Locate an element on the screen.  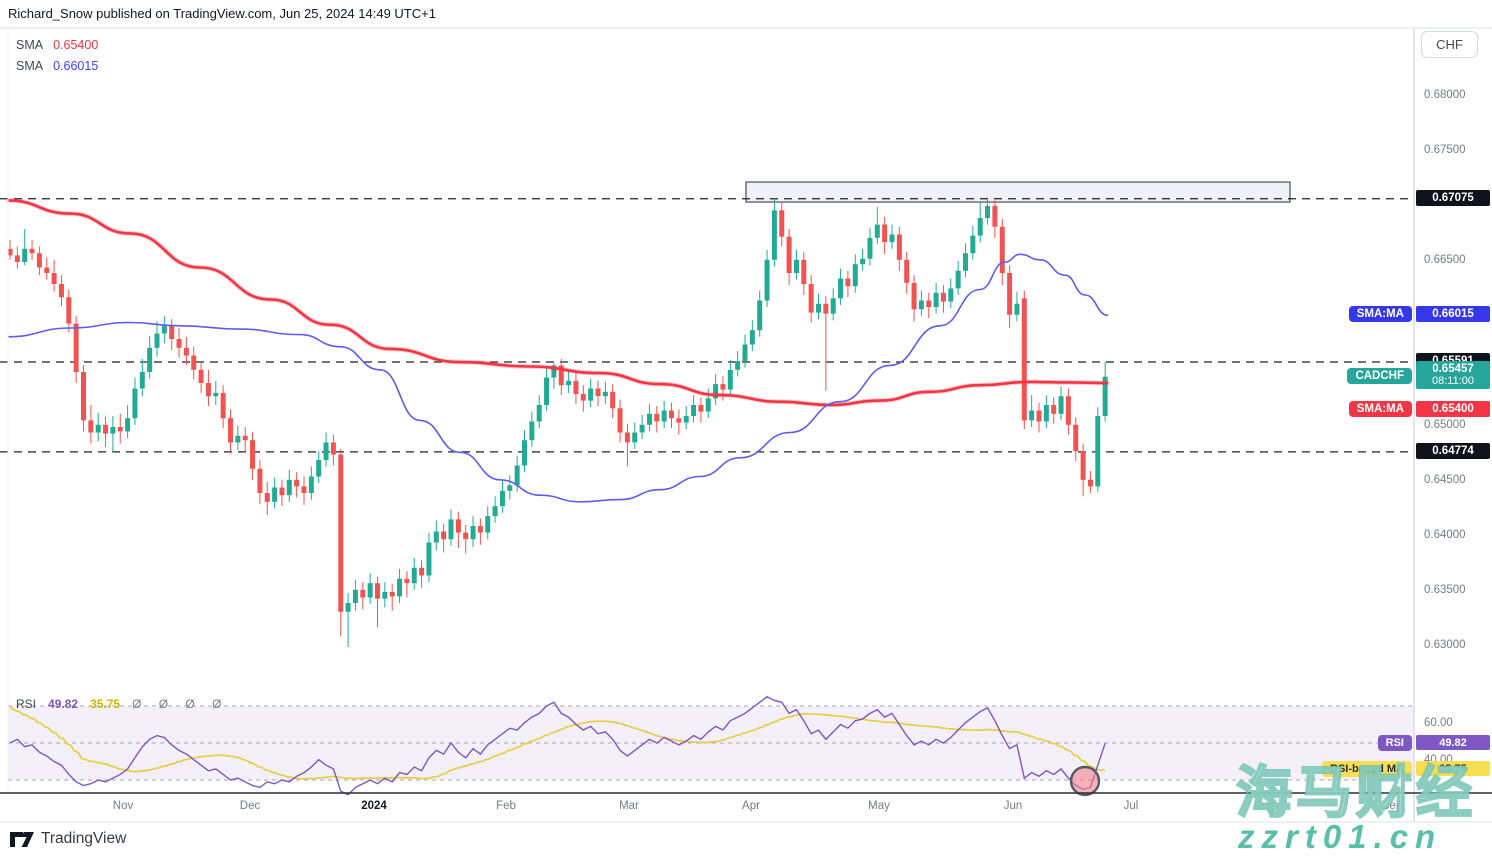
rsi-current-value: 49.82 is located at coordinates (63, 704).